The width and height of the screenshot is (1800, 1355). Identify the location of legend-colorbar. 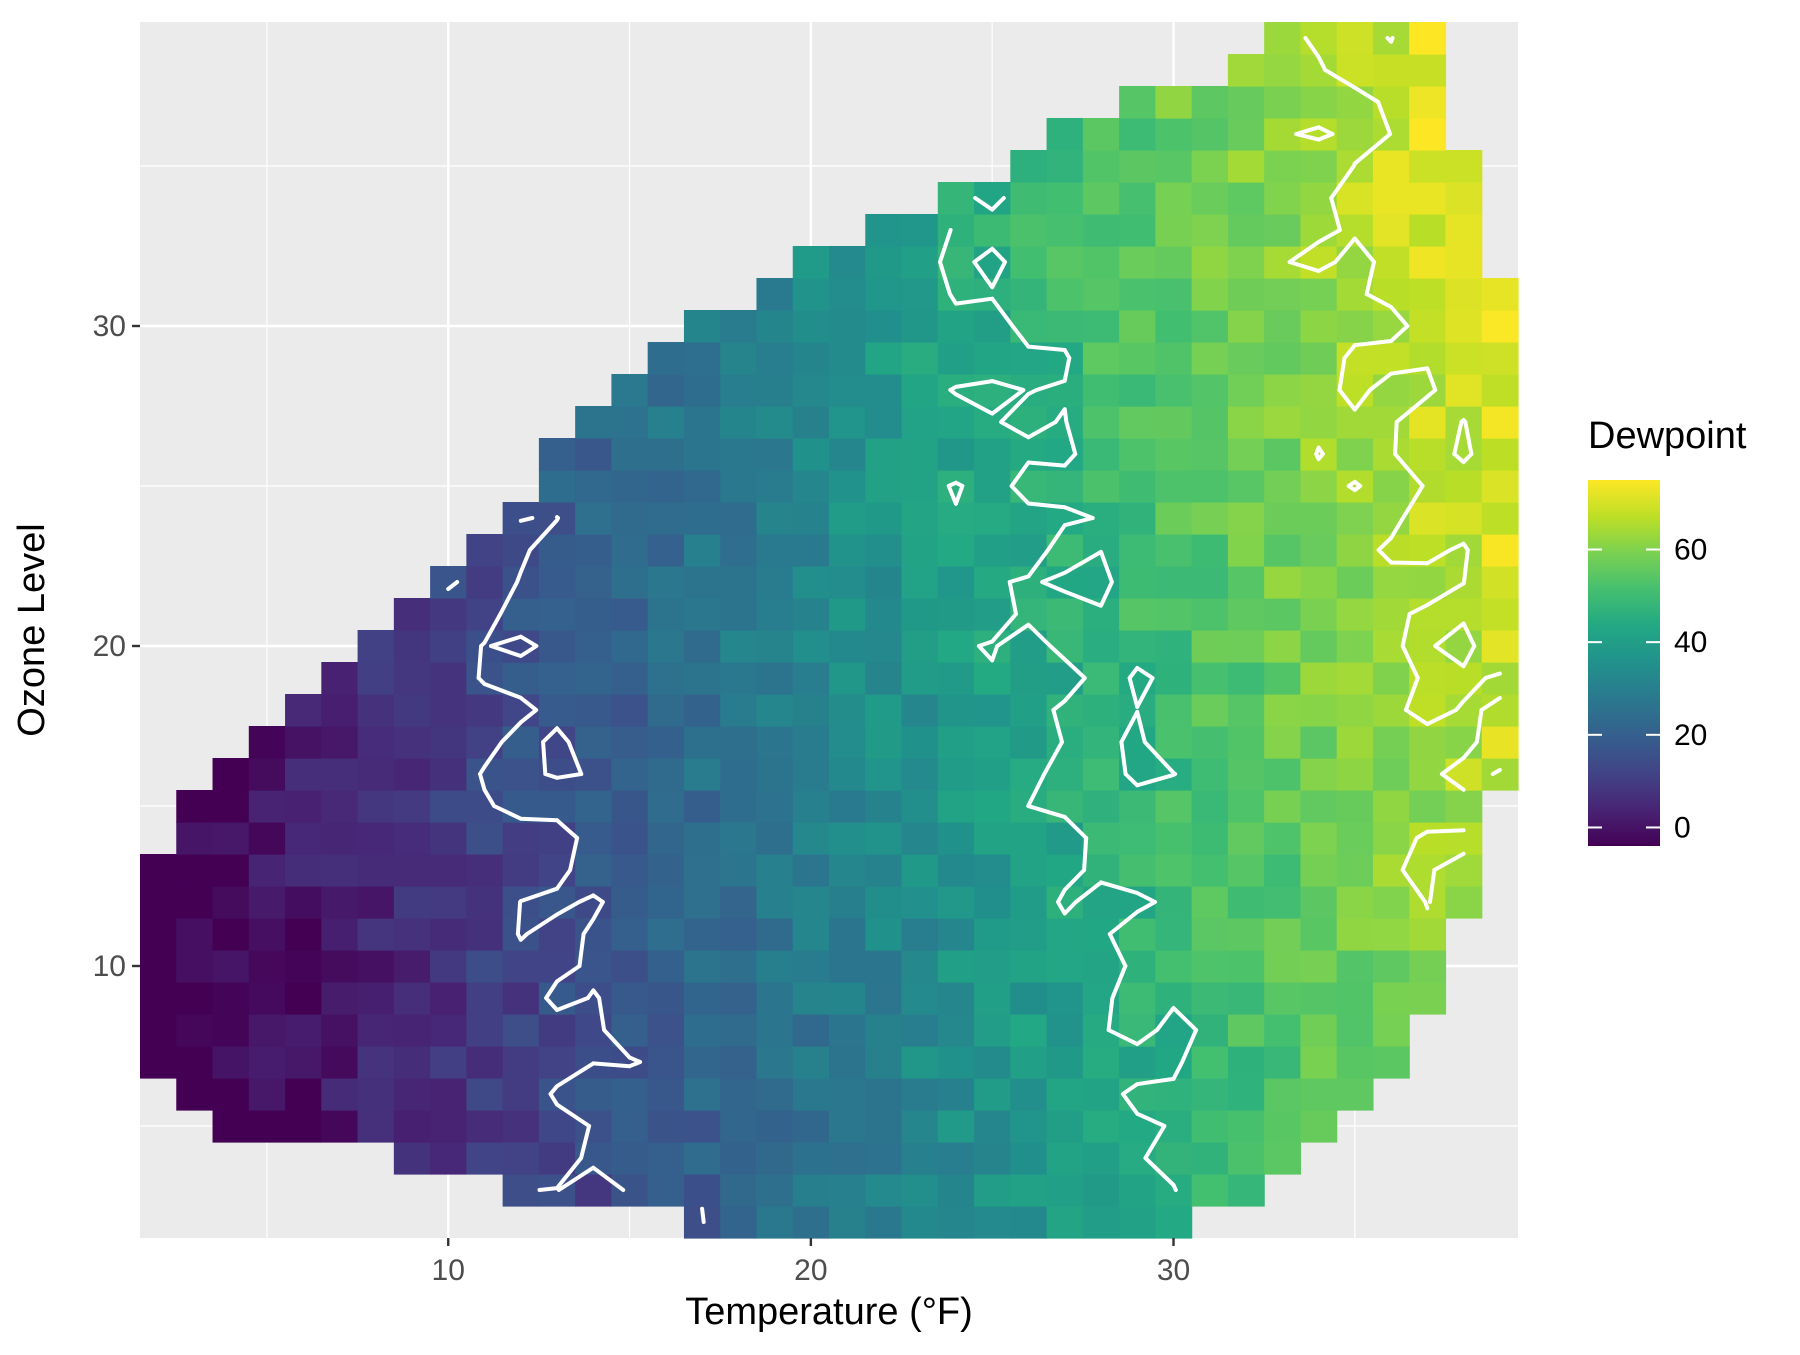
(1624, 663).